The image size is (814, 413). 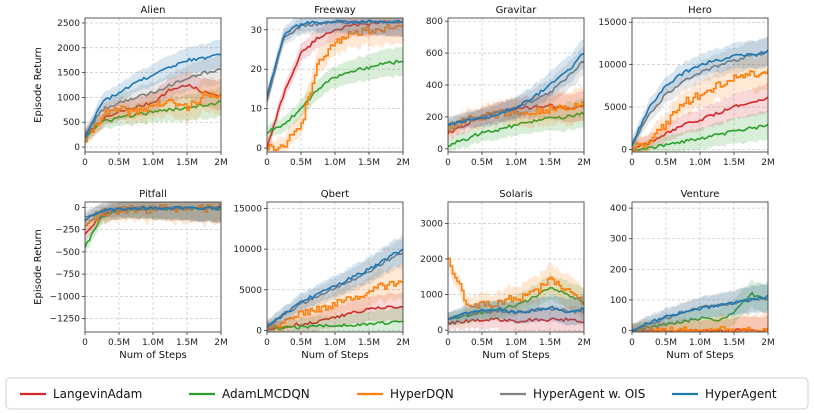 What do you see at coordinates (71, 123) in the screenshot?
I see `y-tick-label: 500` at bounding box center [71, 123].